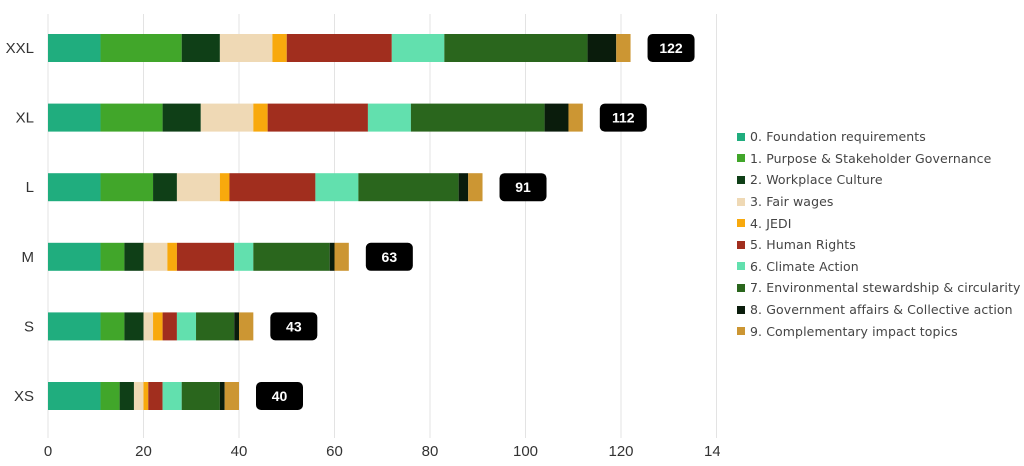 The height and width of the screenshot is (466, 1024). I want to click on legend-item: 4. JEDI, so click(878, 223).